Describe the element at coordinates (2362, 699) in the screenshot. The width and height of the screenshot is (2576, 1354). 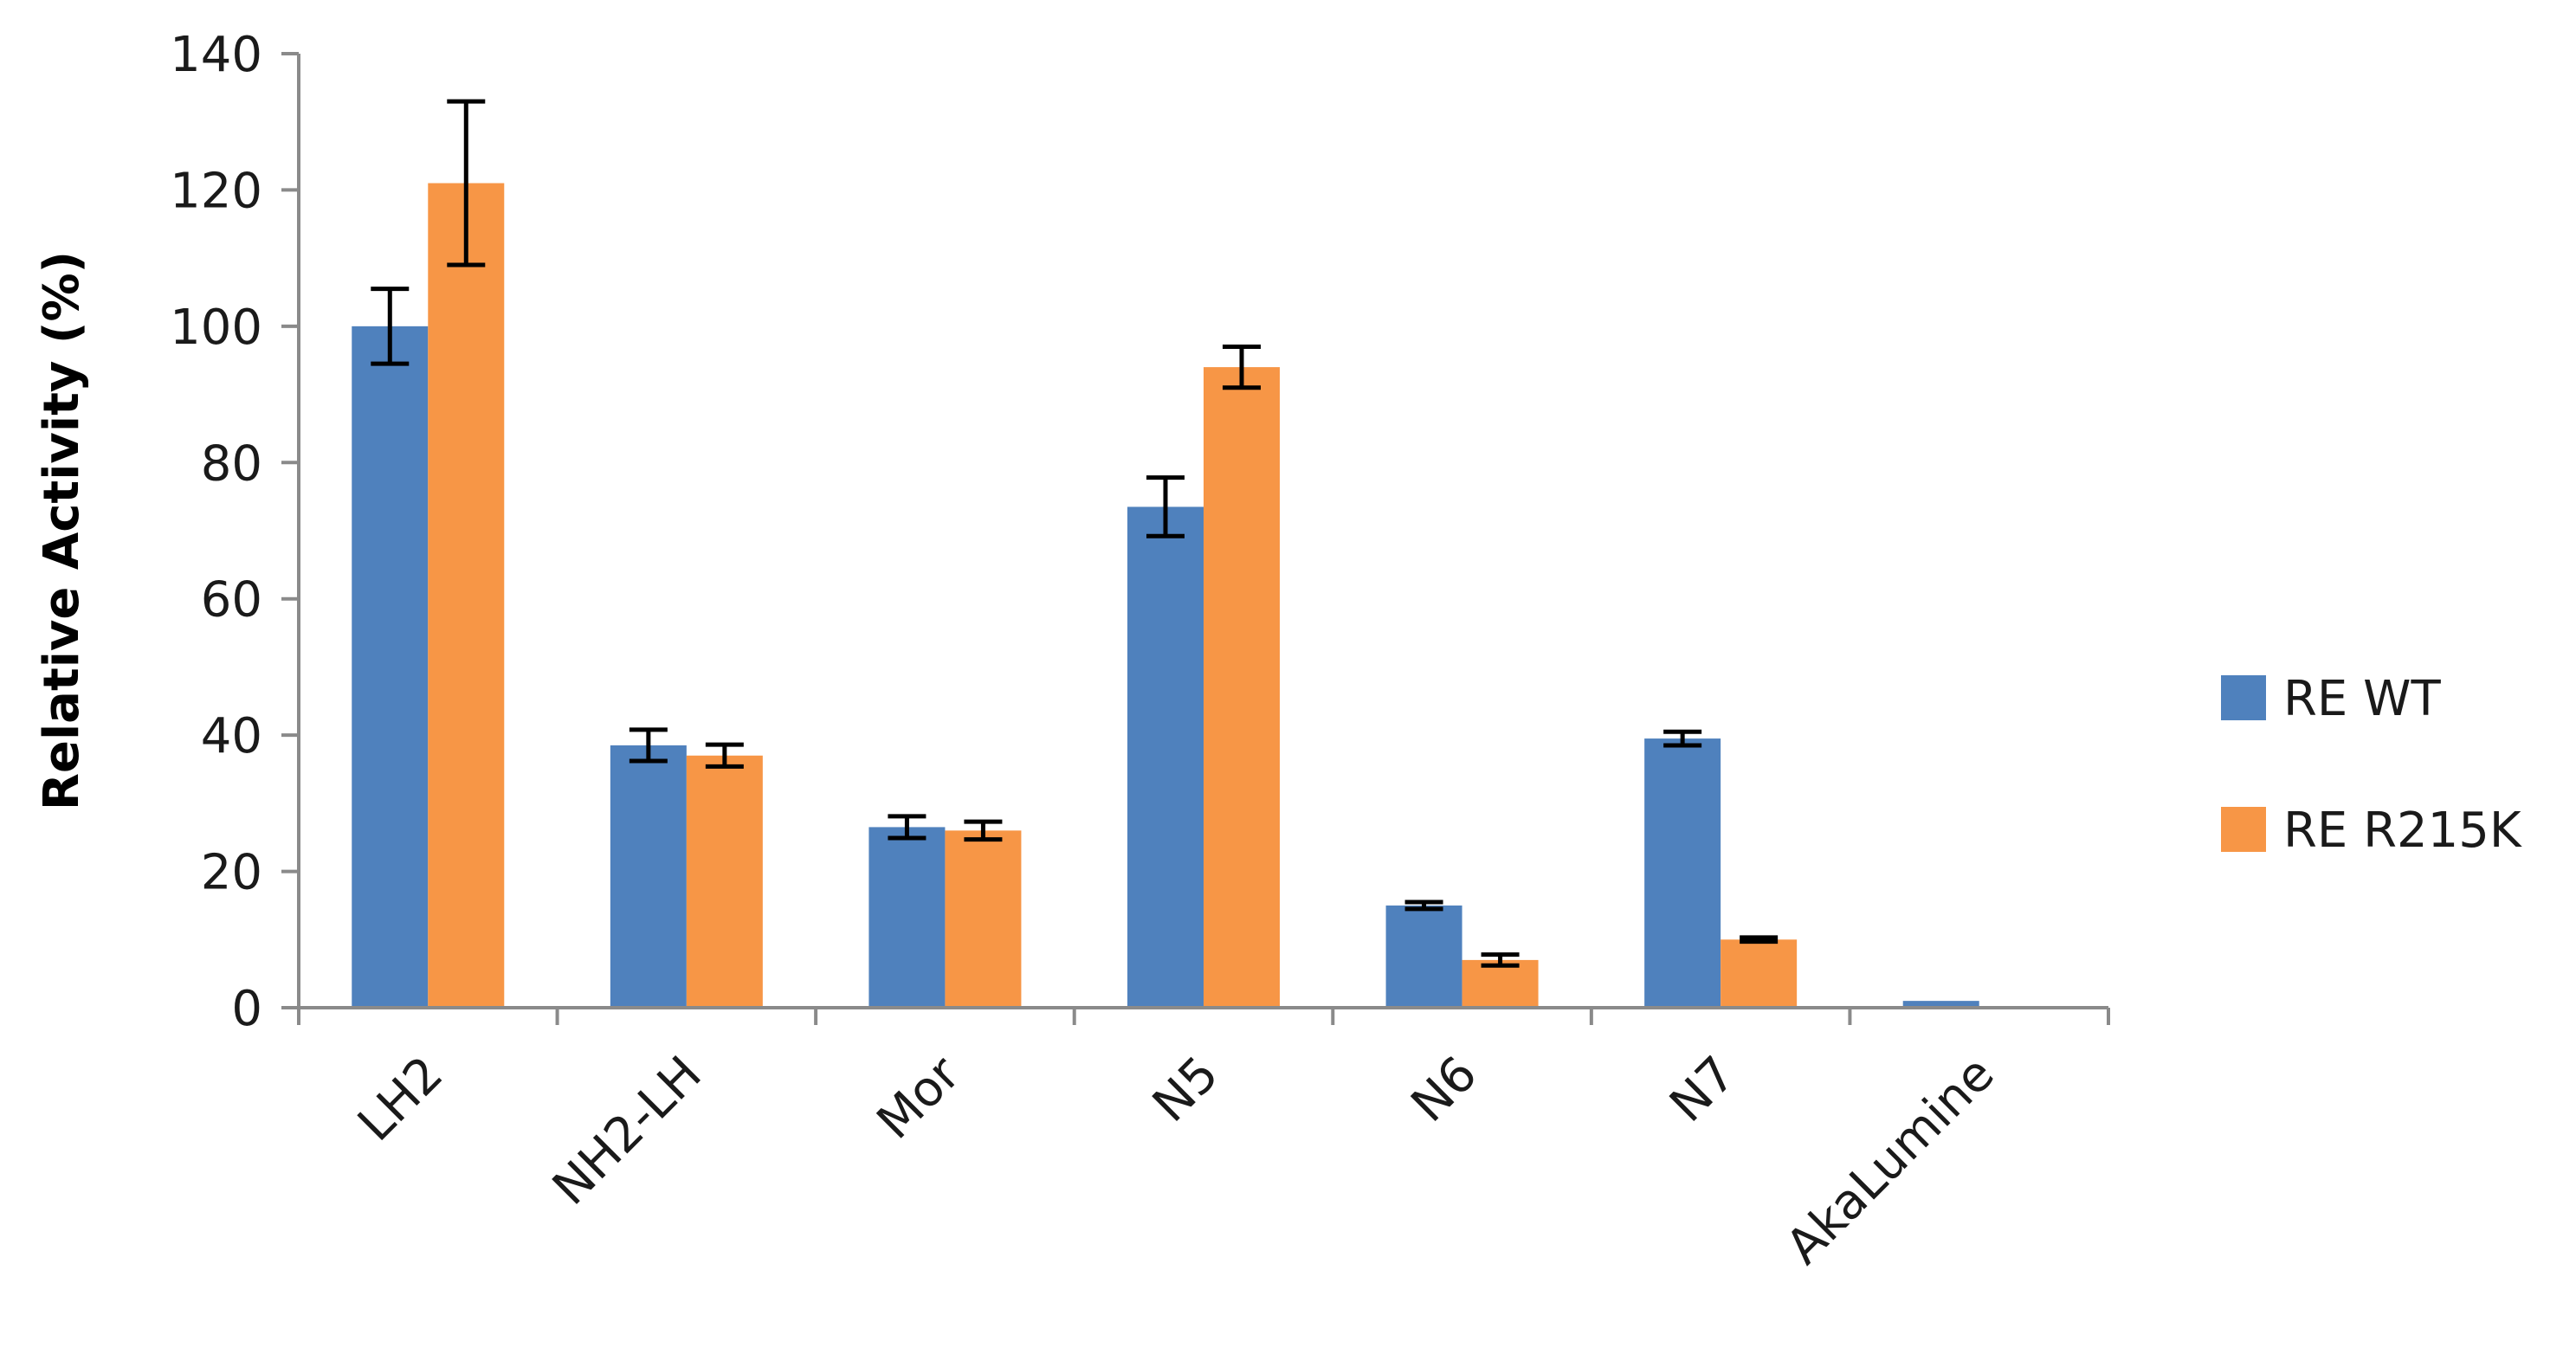
I see `legend-label: RE WT` at that location.